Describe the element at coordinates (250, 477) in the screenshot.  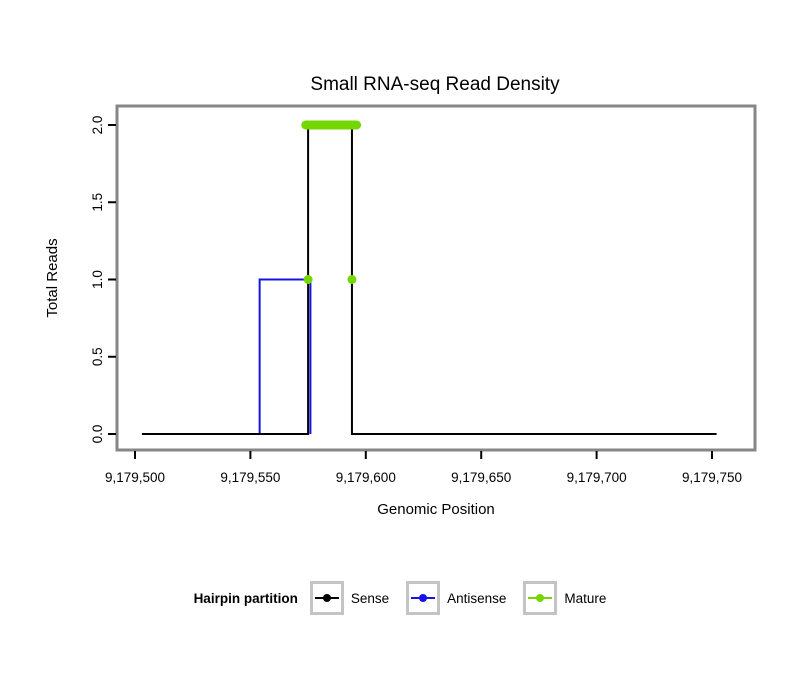
I see `x-tick-label: 9,179,550` at that location.